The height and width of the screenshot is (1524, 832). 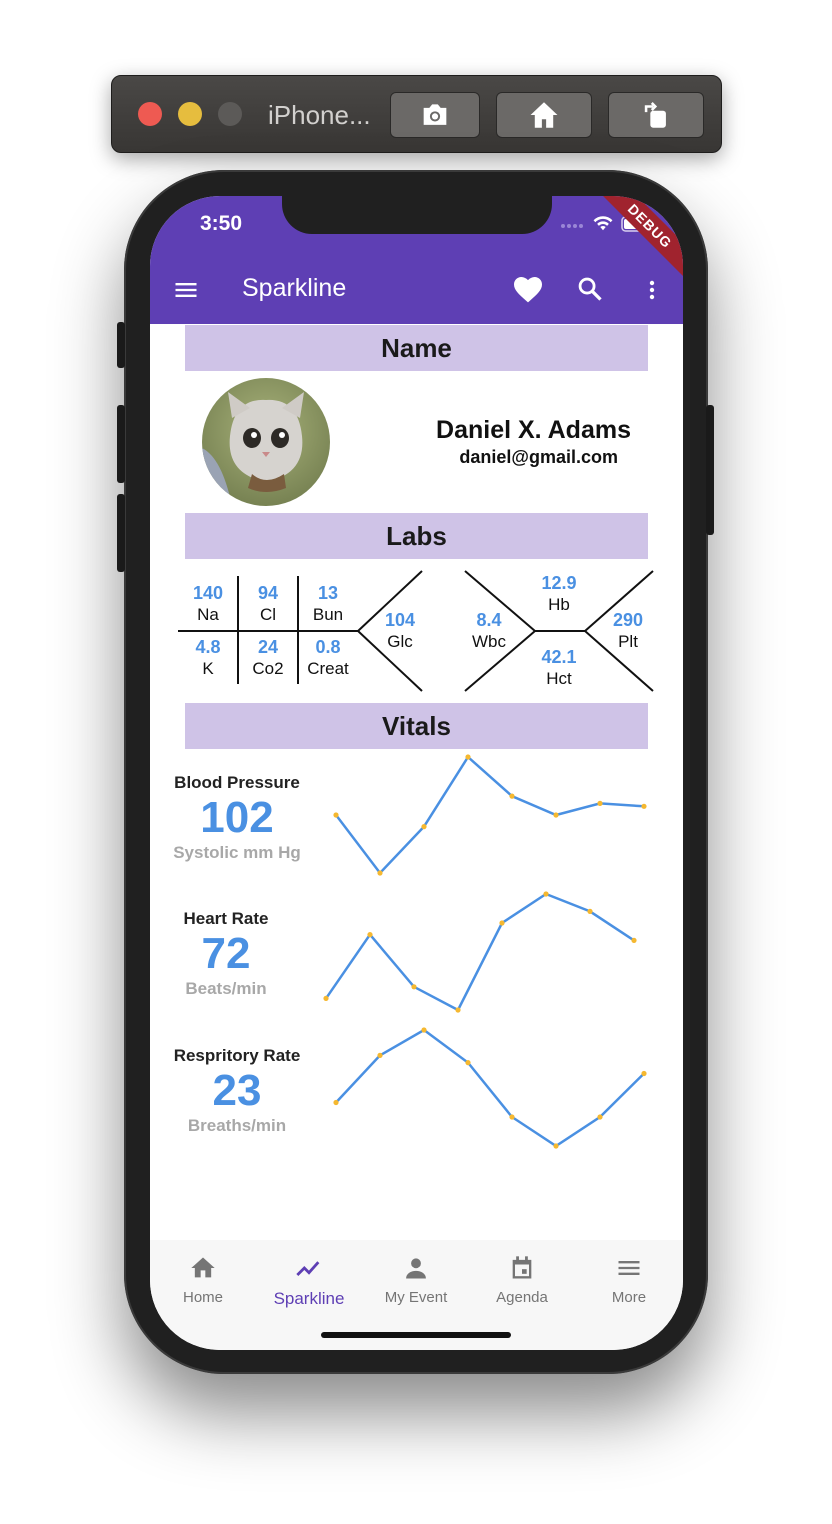 I want to click on lab-k: 4.8 K, so click(x=208, y=658).